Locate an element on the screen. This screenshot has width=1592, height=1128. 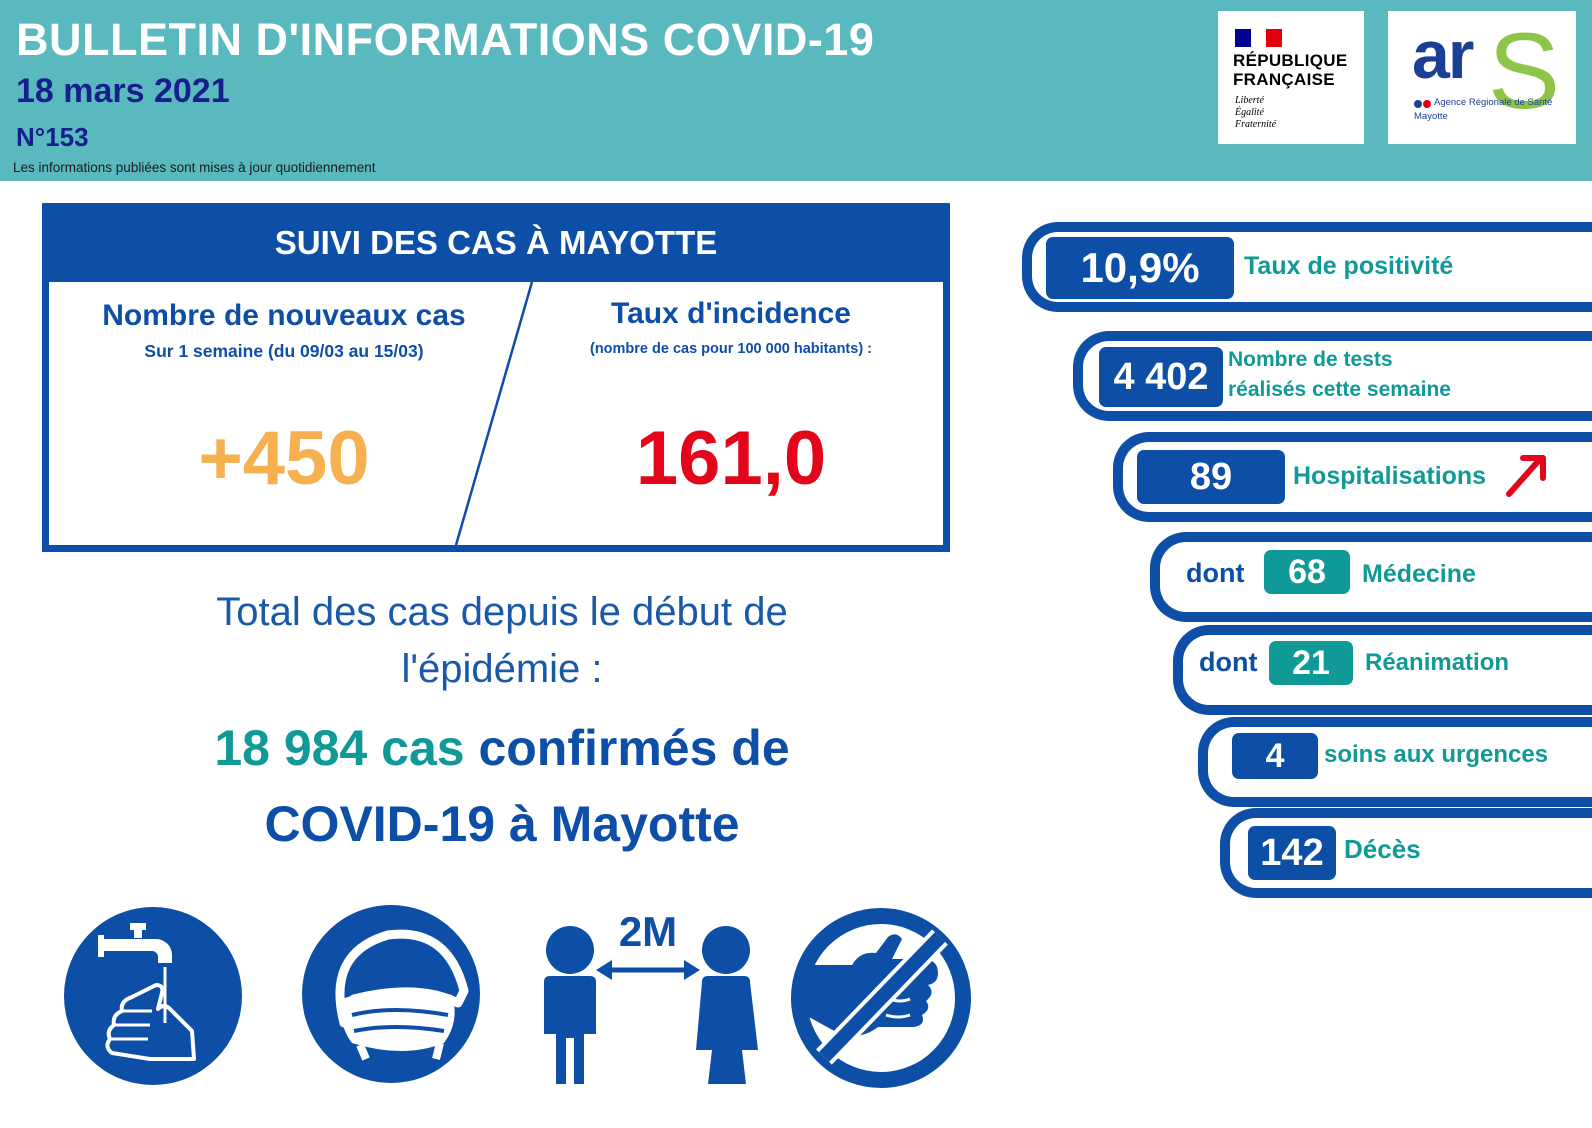
ars-logo: ar S Agence Régionale de Santé Mayotte is located at coordinates (1482, 77).